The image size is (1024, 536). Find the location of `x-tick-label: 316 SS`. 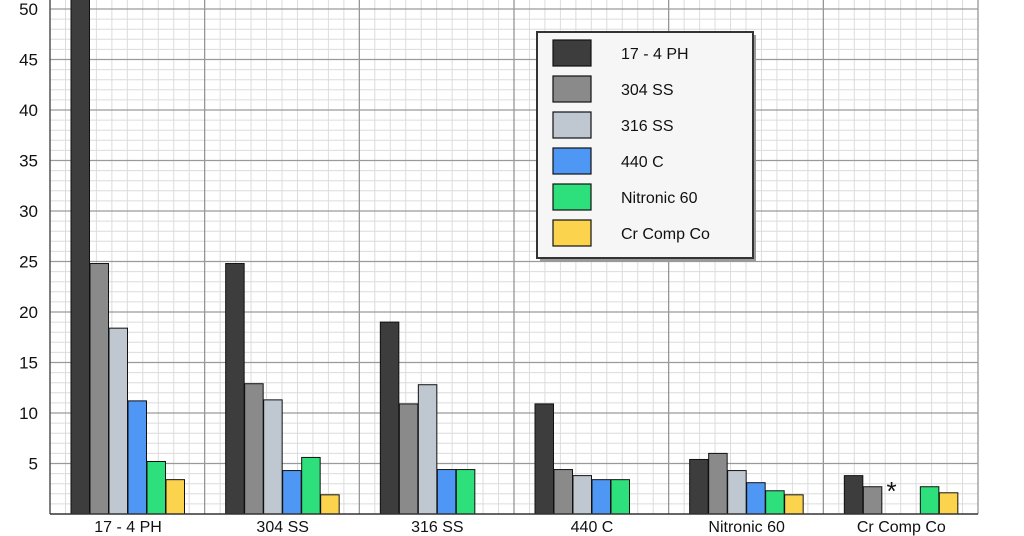

x-tick-label: 316 SS is located at coordinates (437, 527).